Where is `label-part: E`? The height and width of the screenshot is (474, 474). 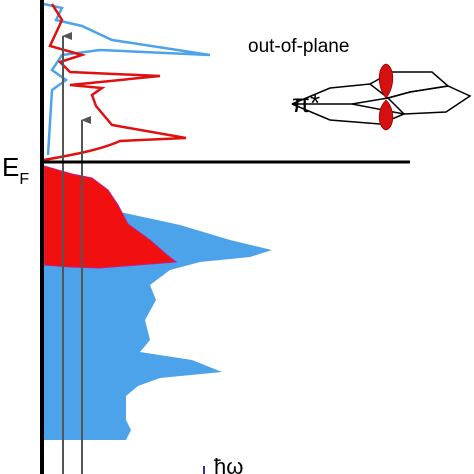 label-part: E is located at coordinates (10, 167).